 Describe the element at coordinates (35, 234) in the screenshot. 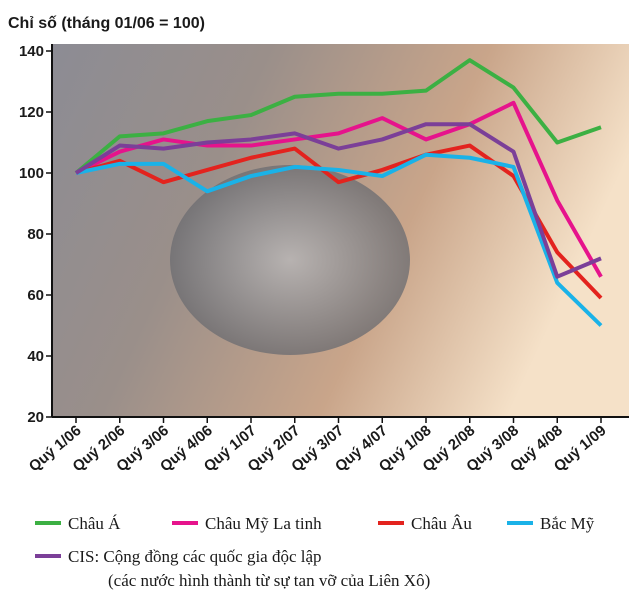

I see `y-tick-label: 80` at that location.